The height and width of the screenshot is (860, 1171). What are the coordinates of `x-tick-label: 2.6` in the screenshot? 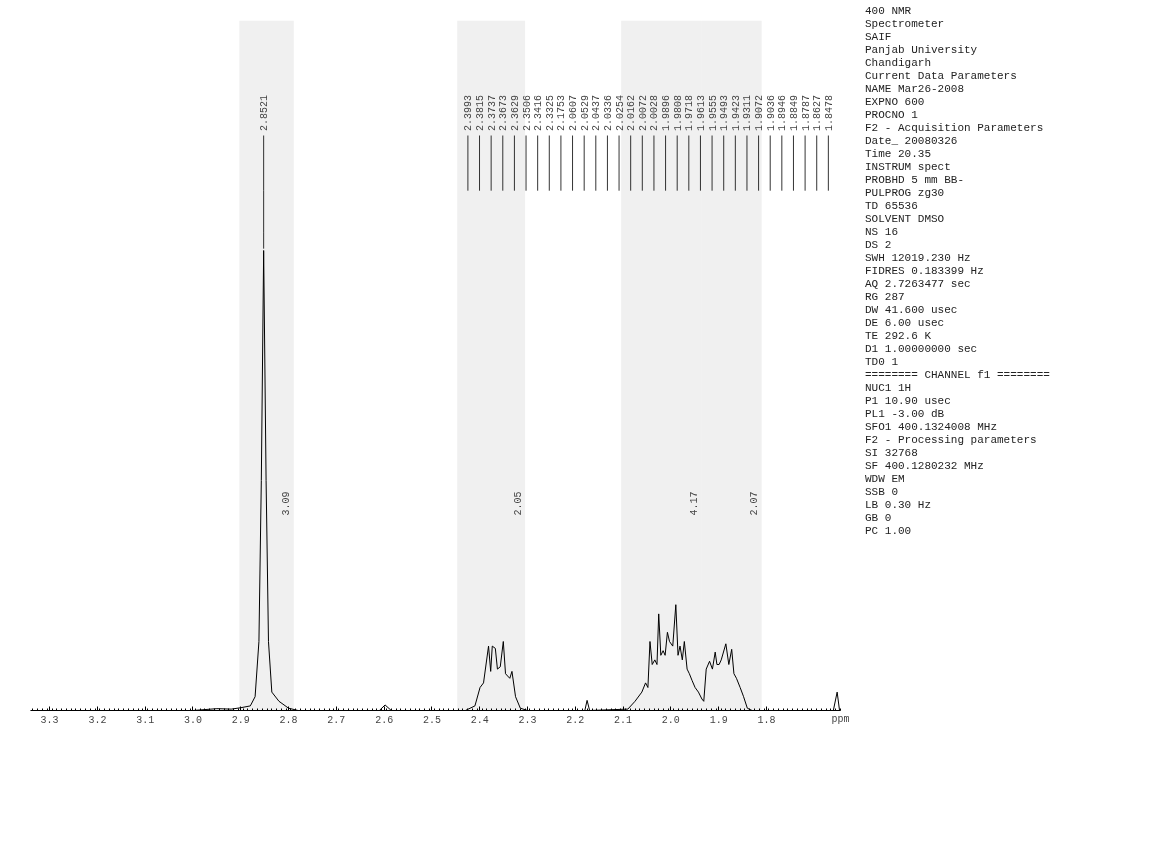 It's located at (384, 720).